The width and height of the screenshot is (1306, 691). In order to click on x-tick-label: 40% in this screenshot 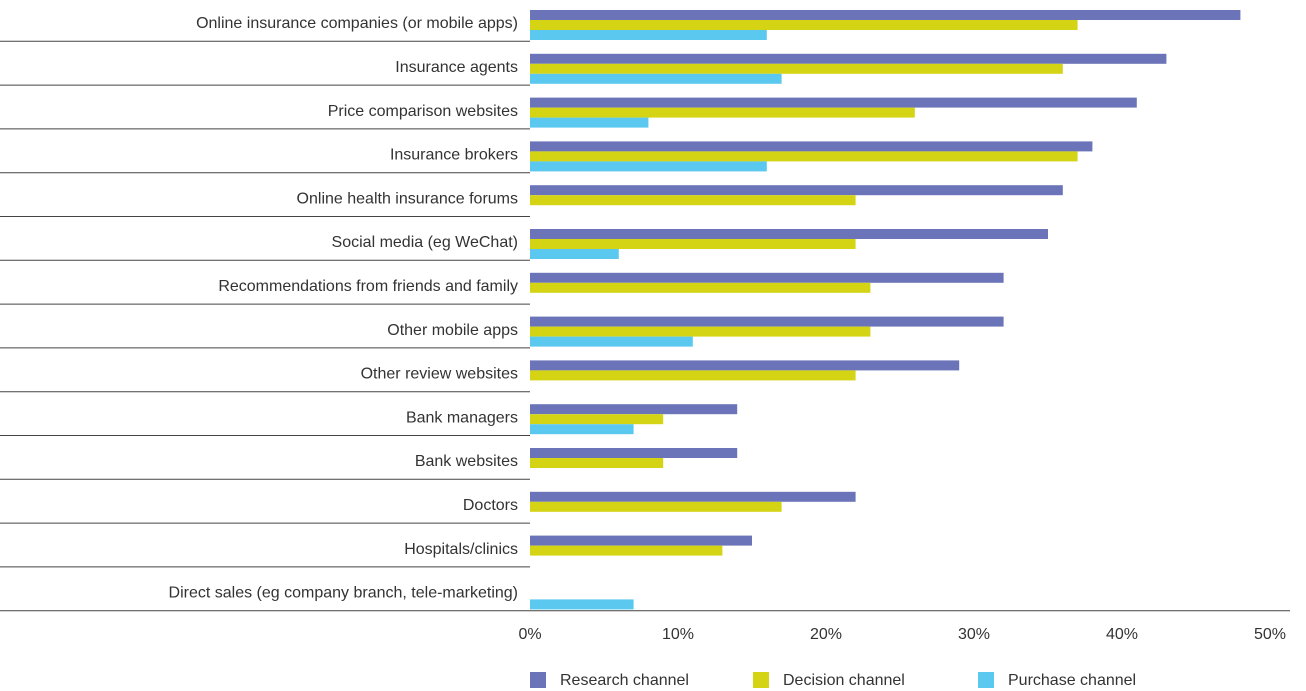, I will do `click(1122, 634)`.